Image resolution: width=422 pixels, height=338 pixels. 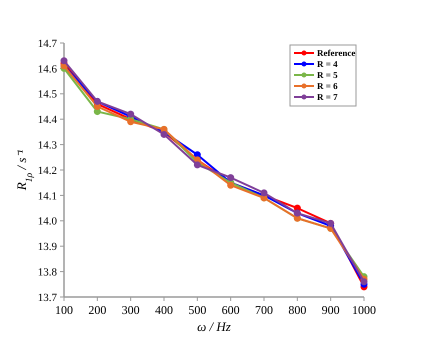 What do you see at coordinates (327, 97) in the screenshot?
I see `legend-label: R = 7` at bounding box center [327, 97].